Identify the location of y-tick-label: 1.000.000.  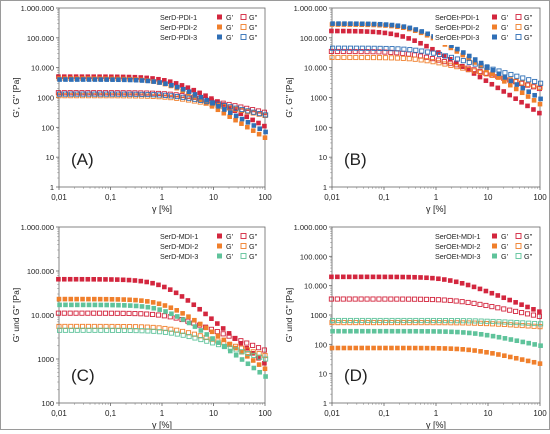
(310, 8).